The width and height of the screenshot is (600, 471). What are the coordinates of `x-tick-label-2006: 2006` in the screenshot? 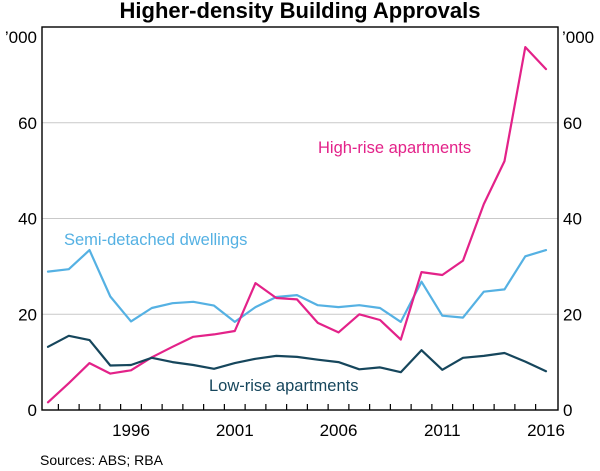 It's located at (339, 430).